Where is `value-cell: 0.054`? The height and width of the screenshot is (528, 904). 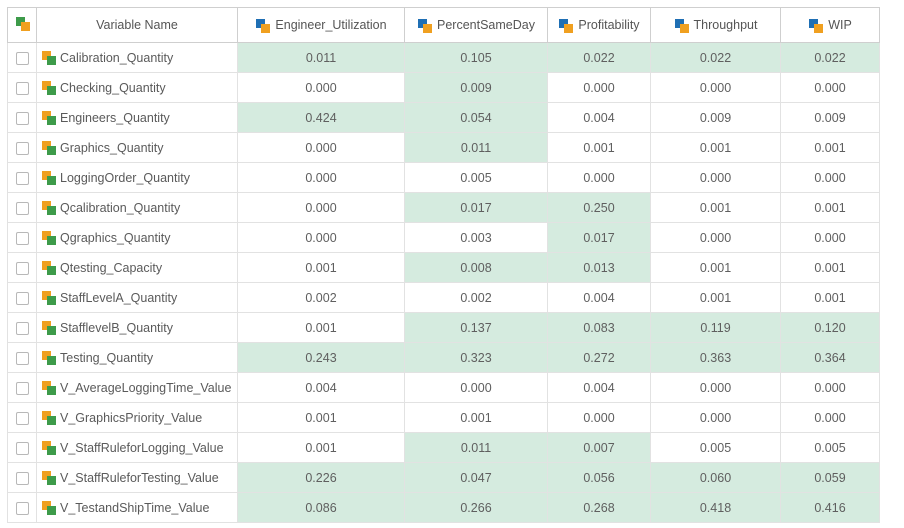
value-cell: 0.054 is located at coordinates (476, 117).